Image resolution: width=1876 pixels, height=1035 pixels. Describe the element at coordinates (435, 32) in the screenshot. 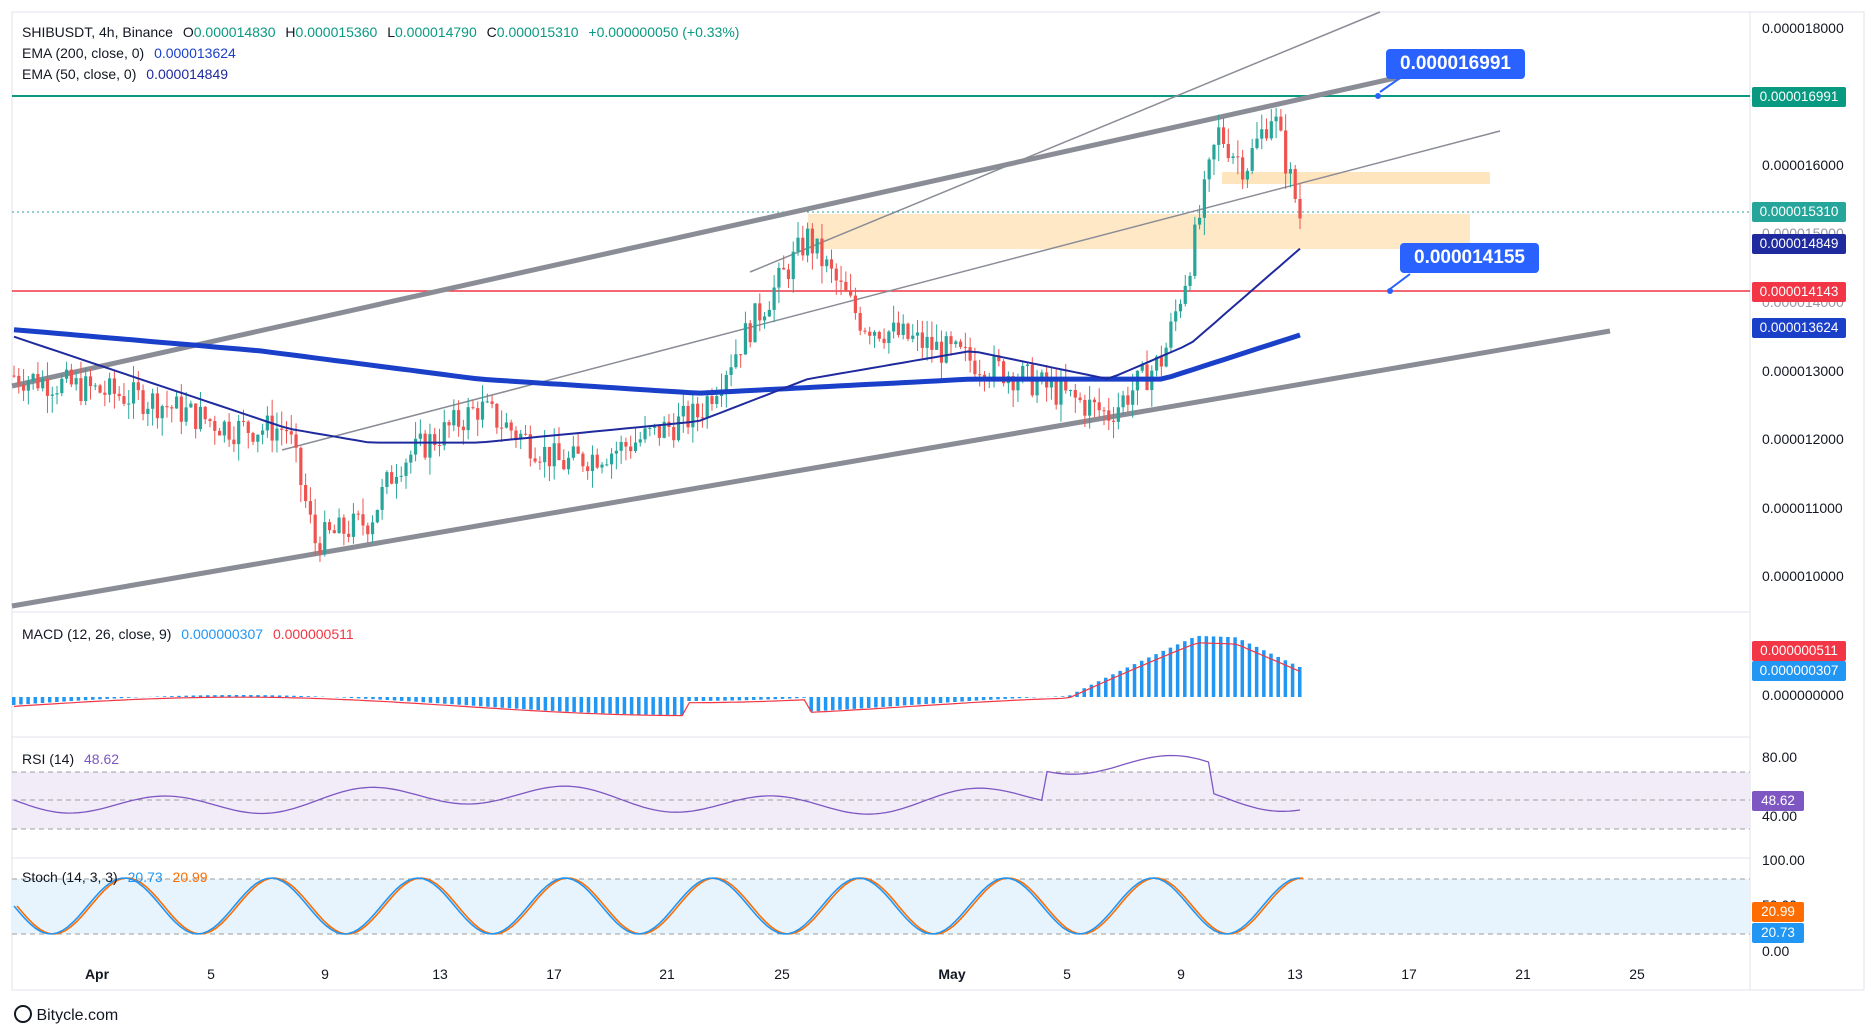

I see `low-value: 0.000014790` at that location.